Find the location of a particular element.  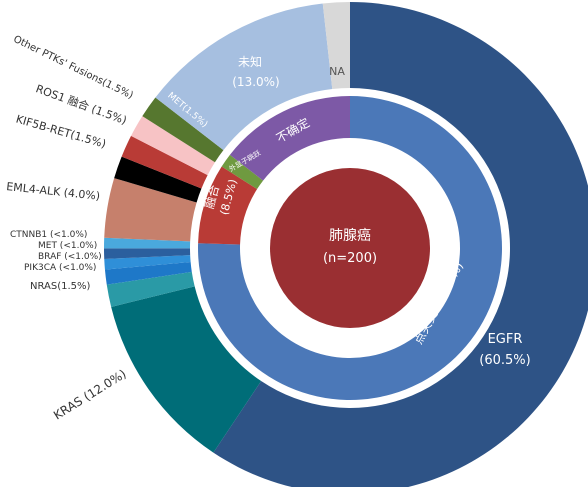

braf-label: BRAF (<1.0%) is located at coordinates (70, 257).